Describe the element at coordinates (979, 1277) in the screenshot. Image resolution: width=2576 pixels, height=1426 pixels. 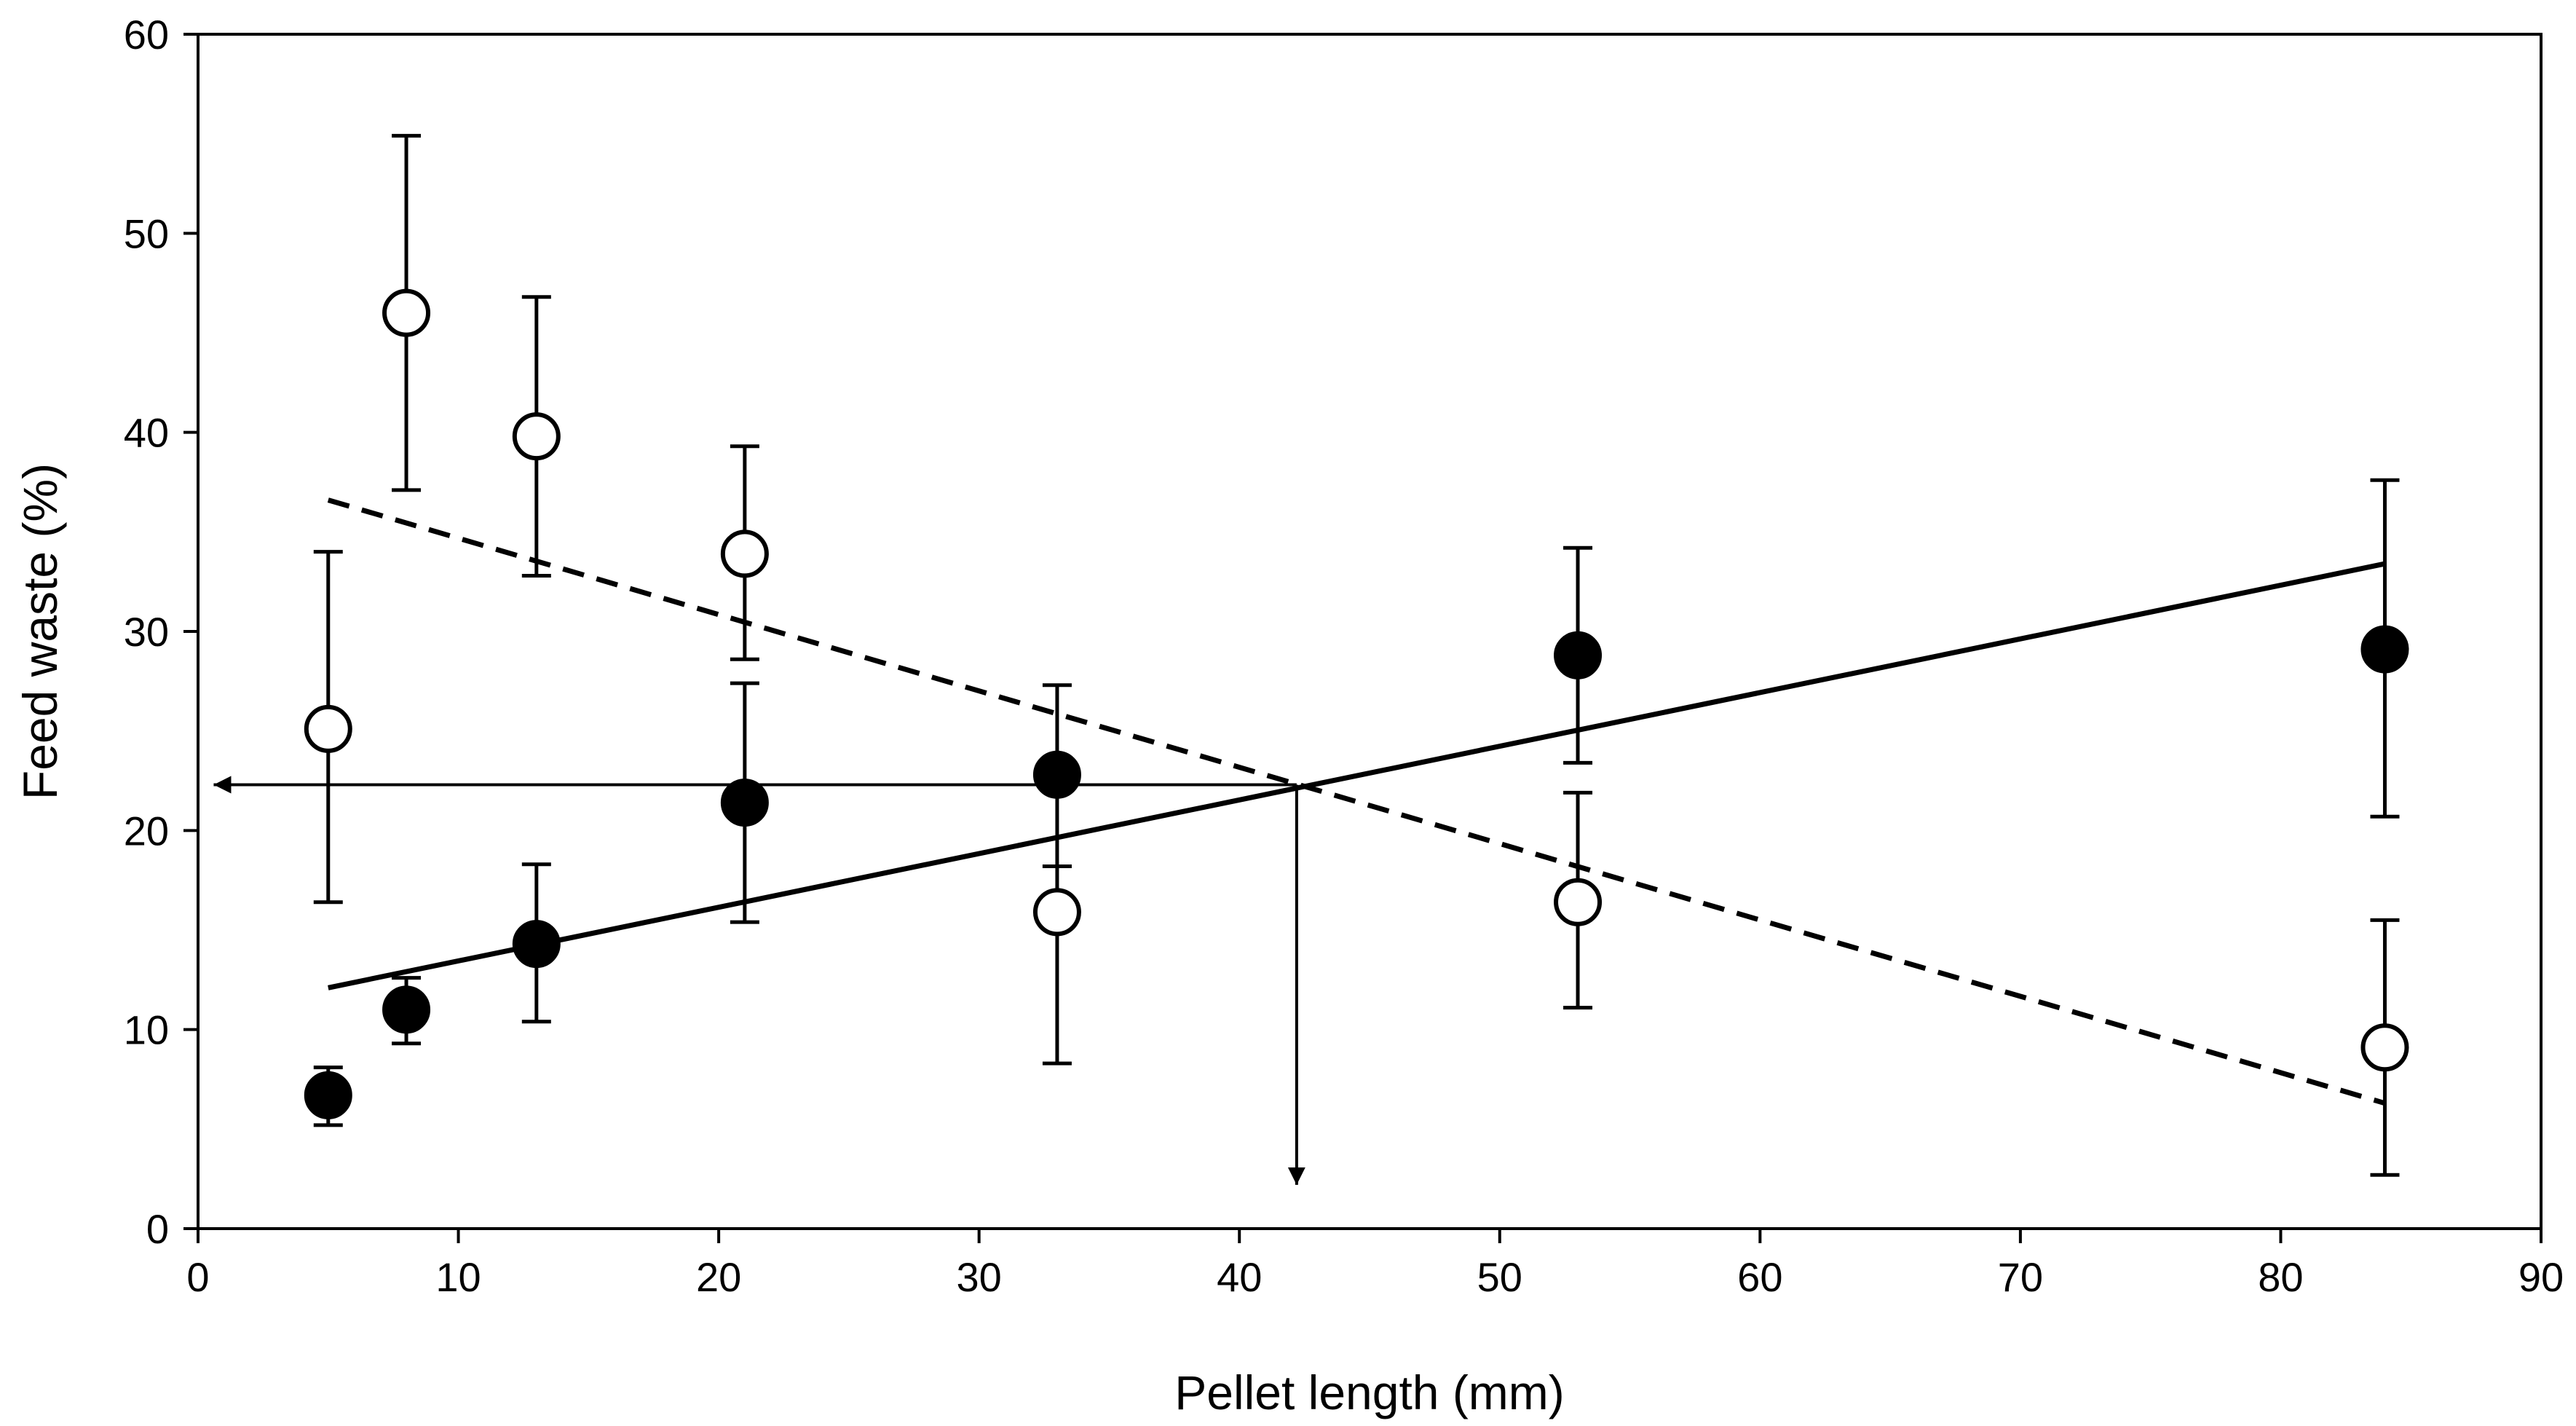
I see `x-tick-label: 30` at that location.